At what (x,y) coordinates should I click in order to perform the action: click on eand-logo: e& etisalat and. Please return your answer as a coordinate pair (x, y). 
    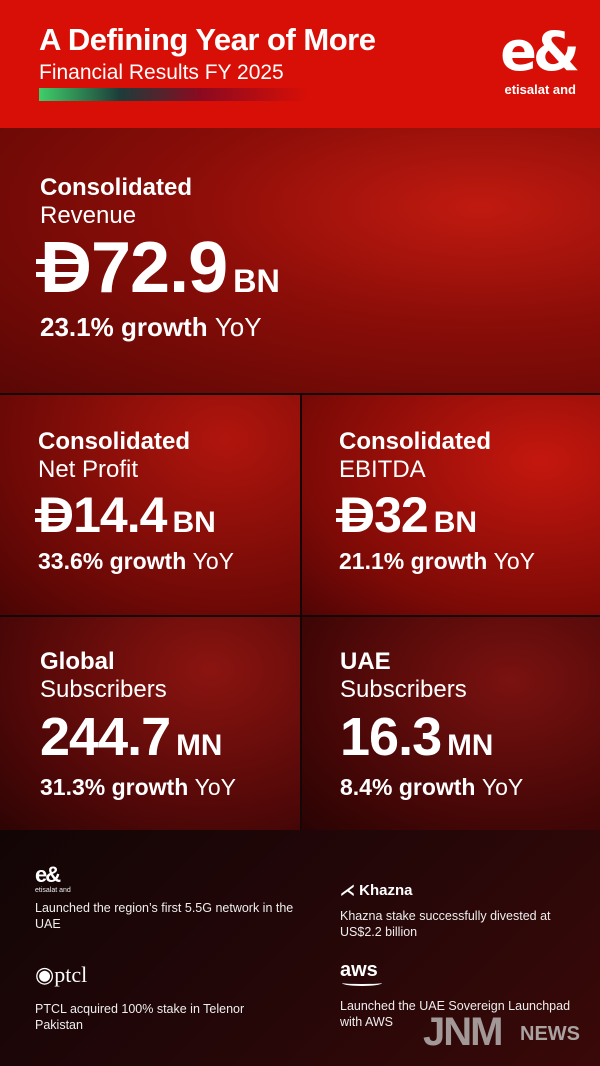
    Looking at the image, I should click on (540, 59).